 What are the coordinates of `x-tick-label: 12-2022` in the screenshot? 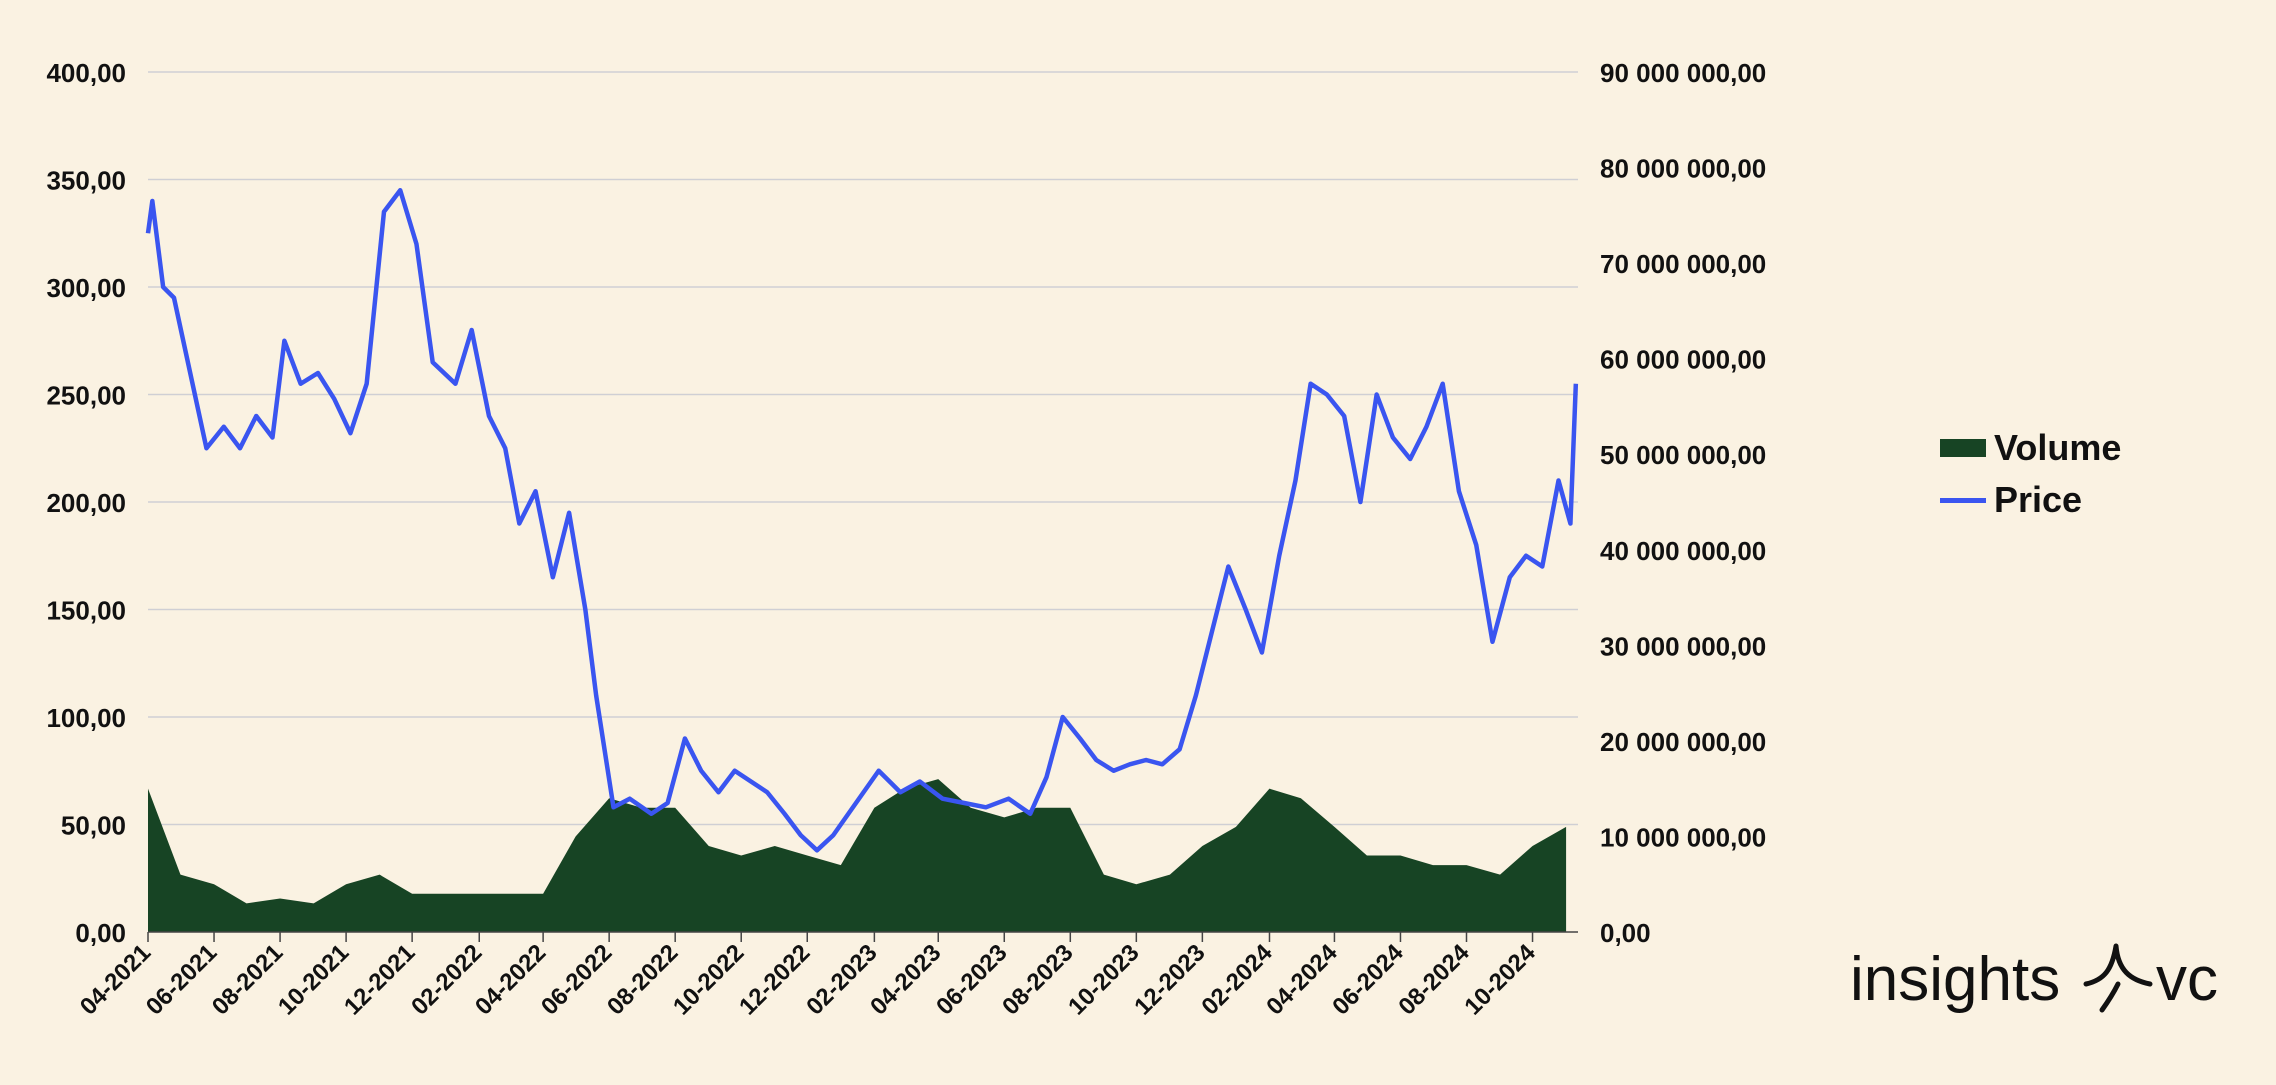 It's located at (774, 979).